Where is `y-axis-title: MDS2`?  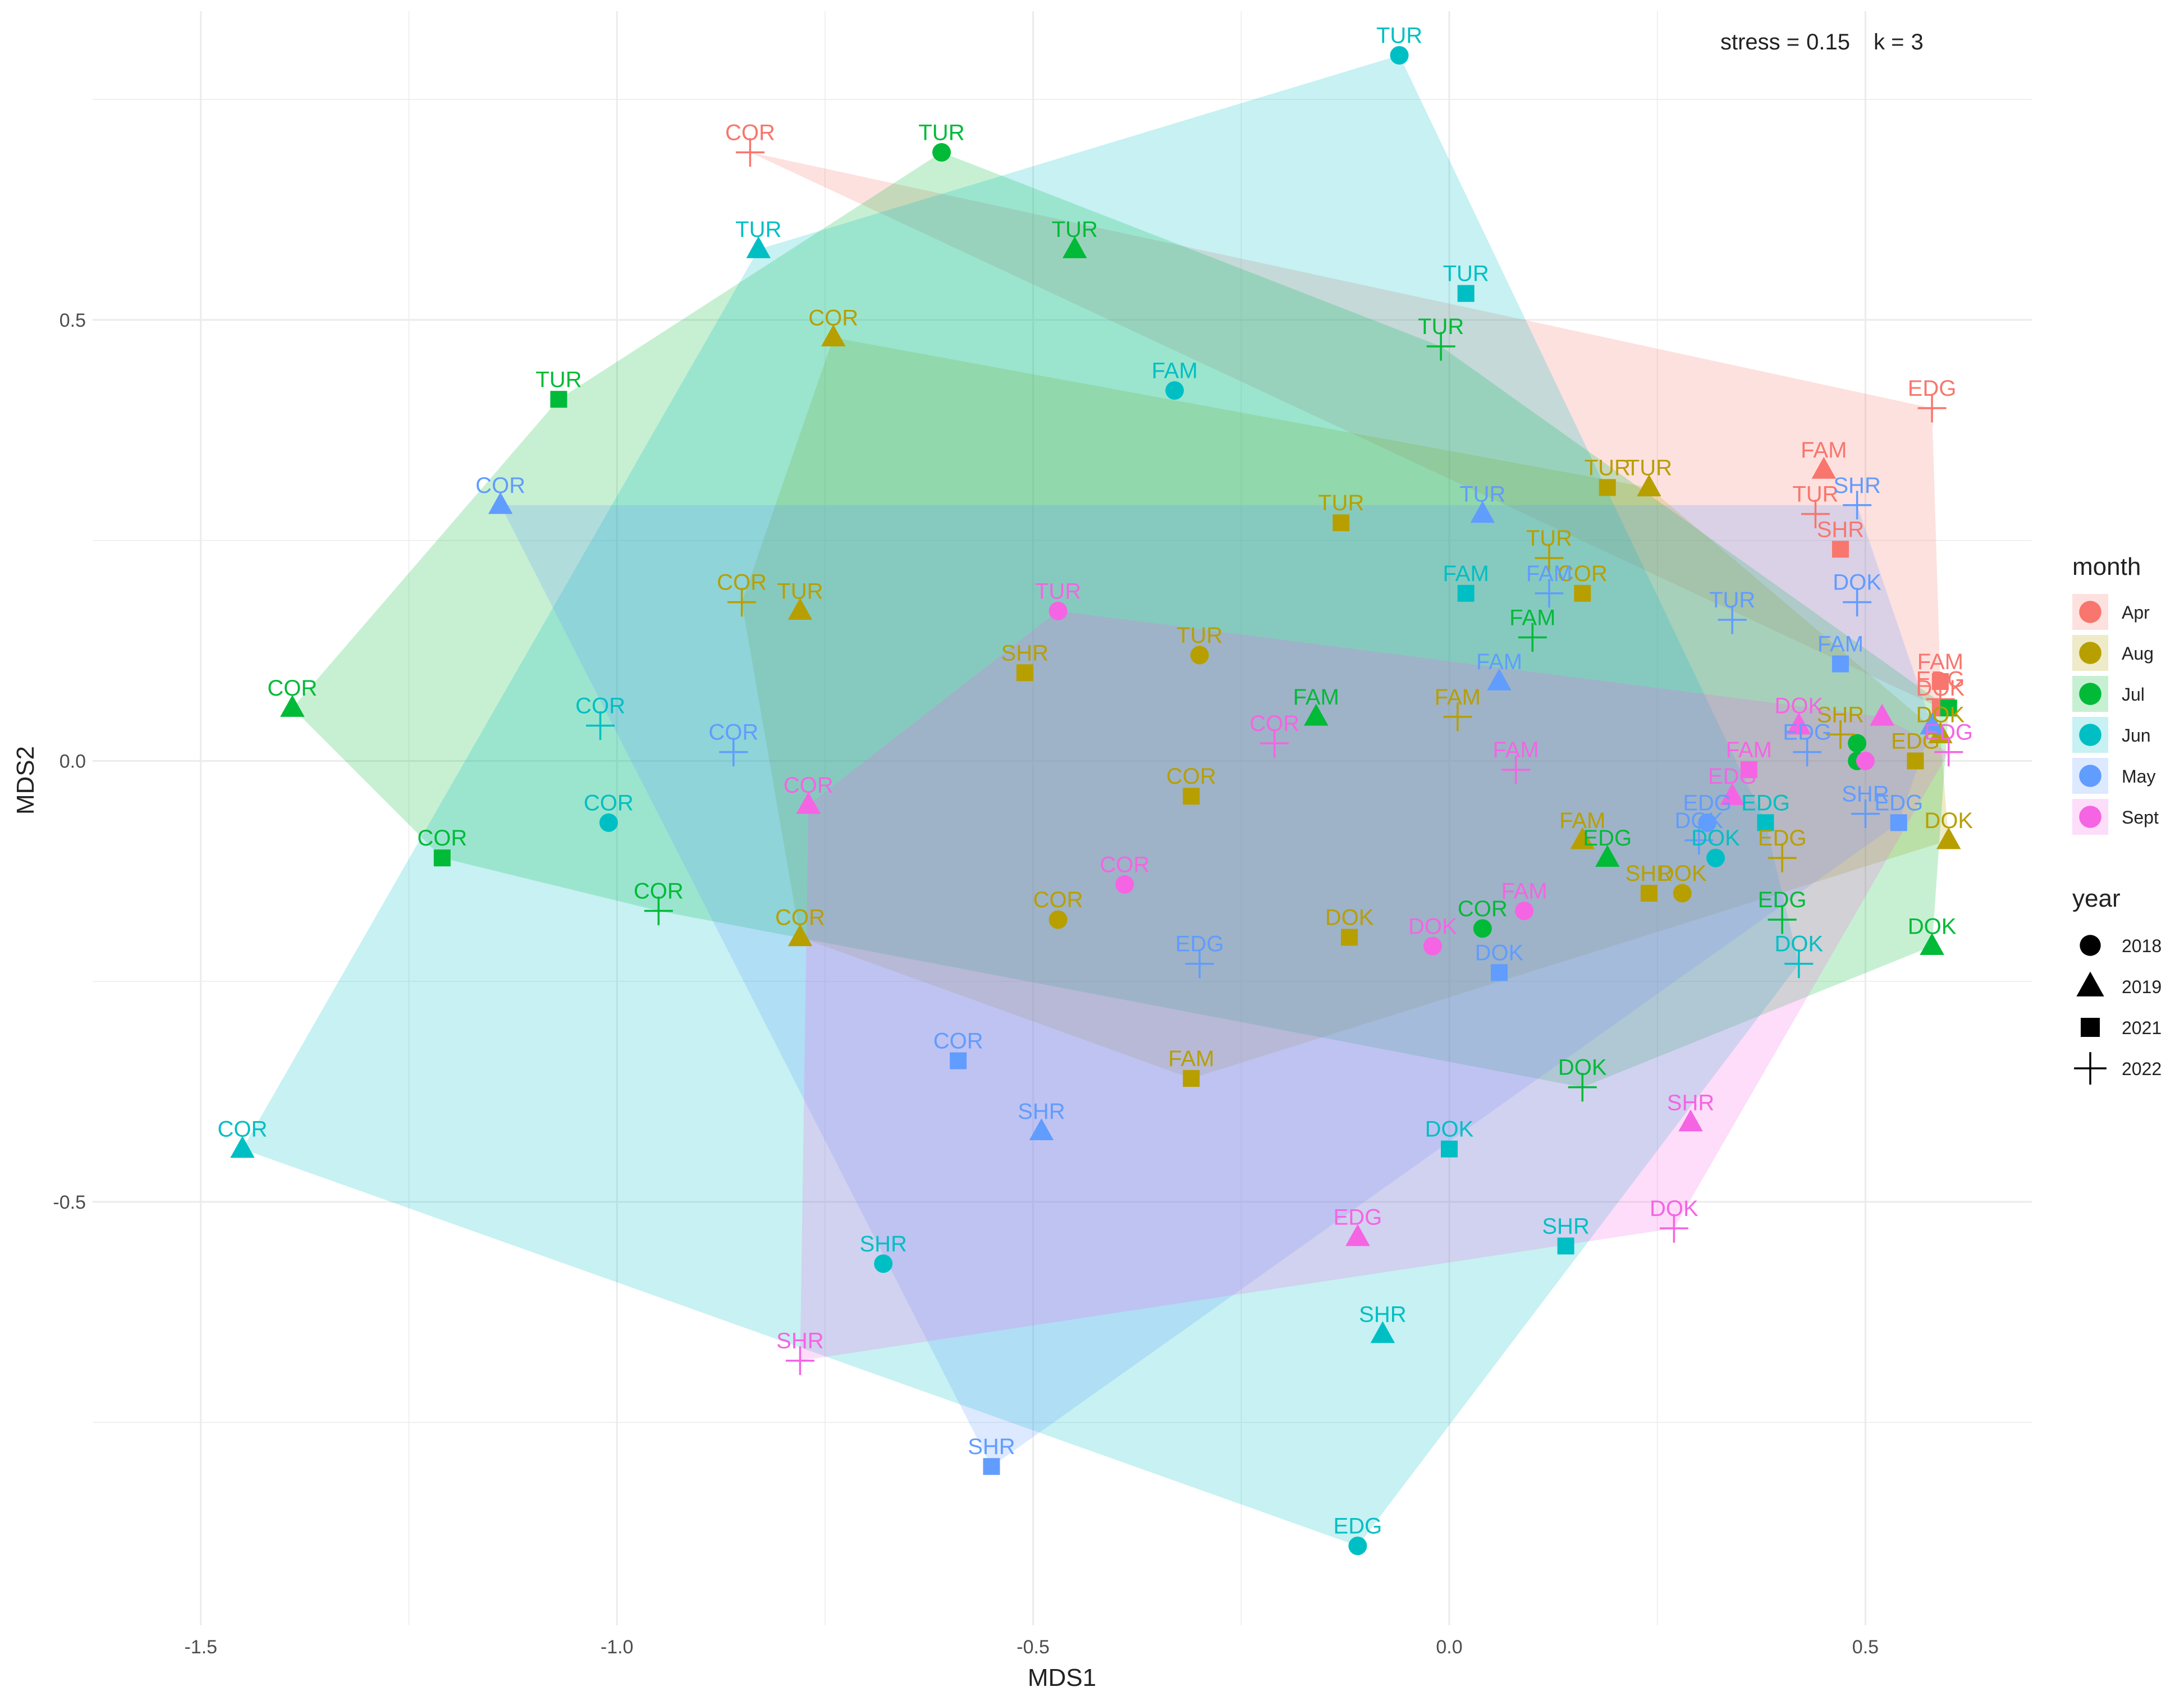
y-axis-title: MDS2 is located at coordinates (25, 780).